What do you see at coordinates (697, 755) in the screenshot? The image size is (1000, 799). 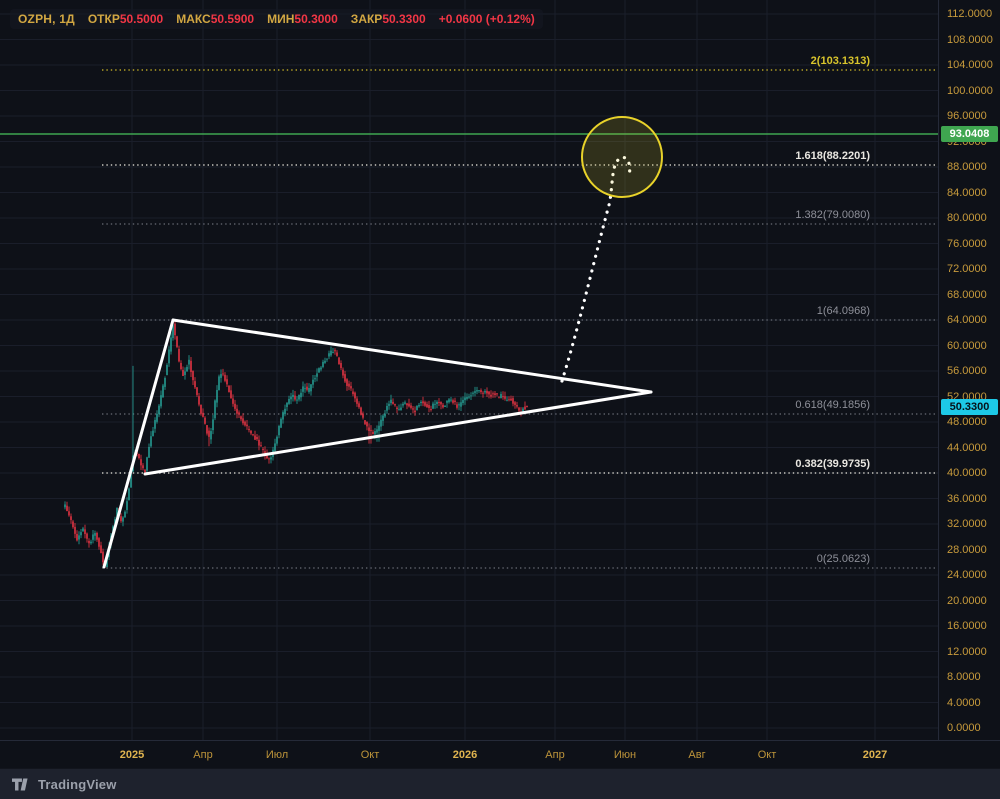 I see `time-axis-label: Авг` at bounding box center [697, 755].